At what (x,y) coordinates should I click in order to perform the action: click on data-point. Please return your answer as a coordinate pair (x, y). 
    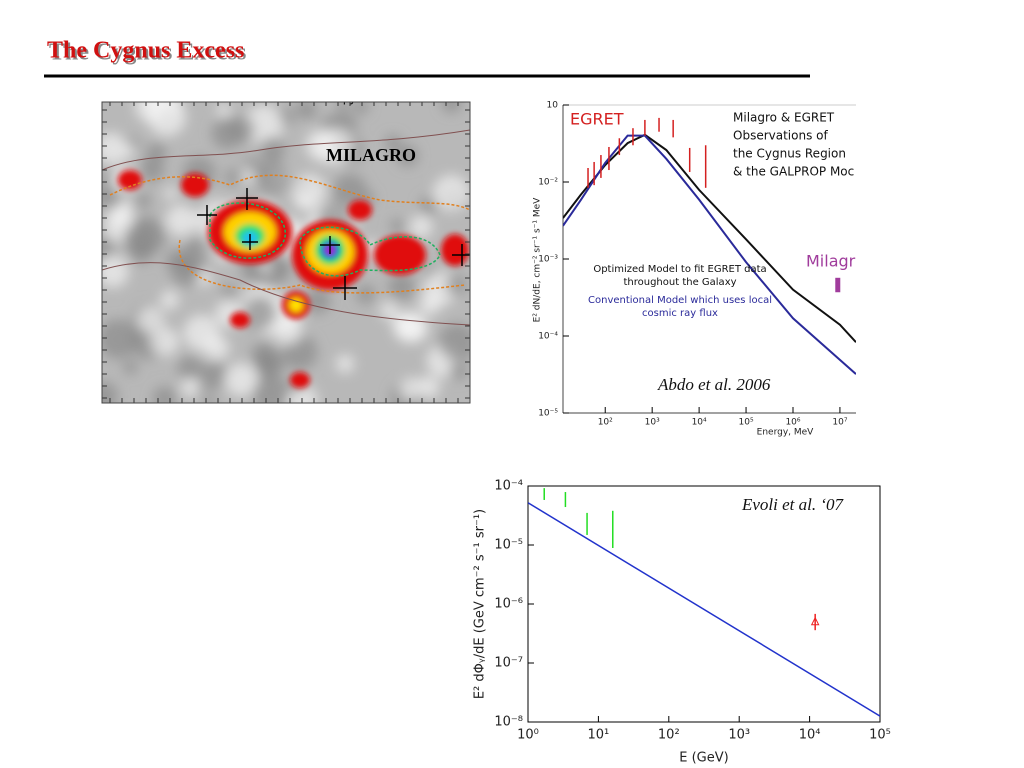
    Looking at the image, I should click on (815, 621).